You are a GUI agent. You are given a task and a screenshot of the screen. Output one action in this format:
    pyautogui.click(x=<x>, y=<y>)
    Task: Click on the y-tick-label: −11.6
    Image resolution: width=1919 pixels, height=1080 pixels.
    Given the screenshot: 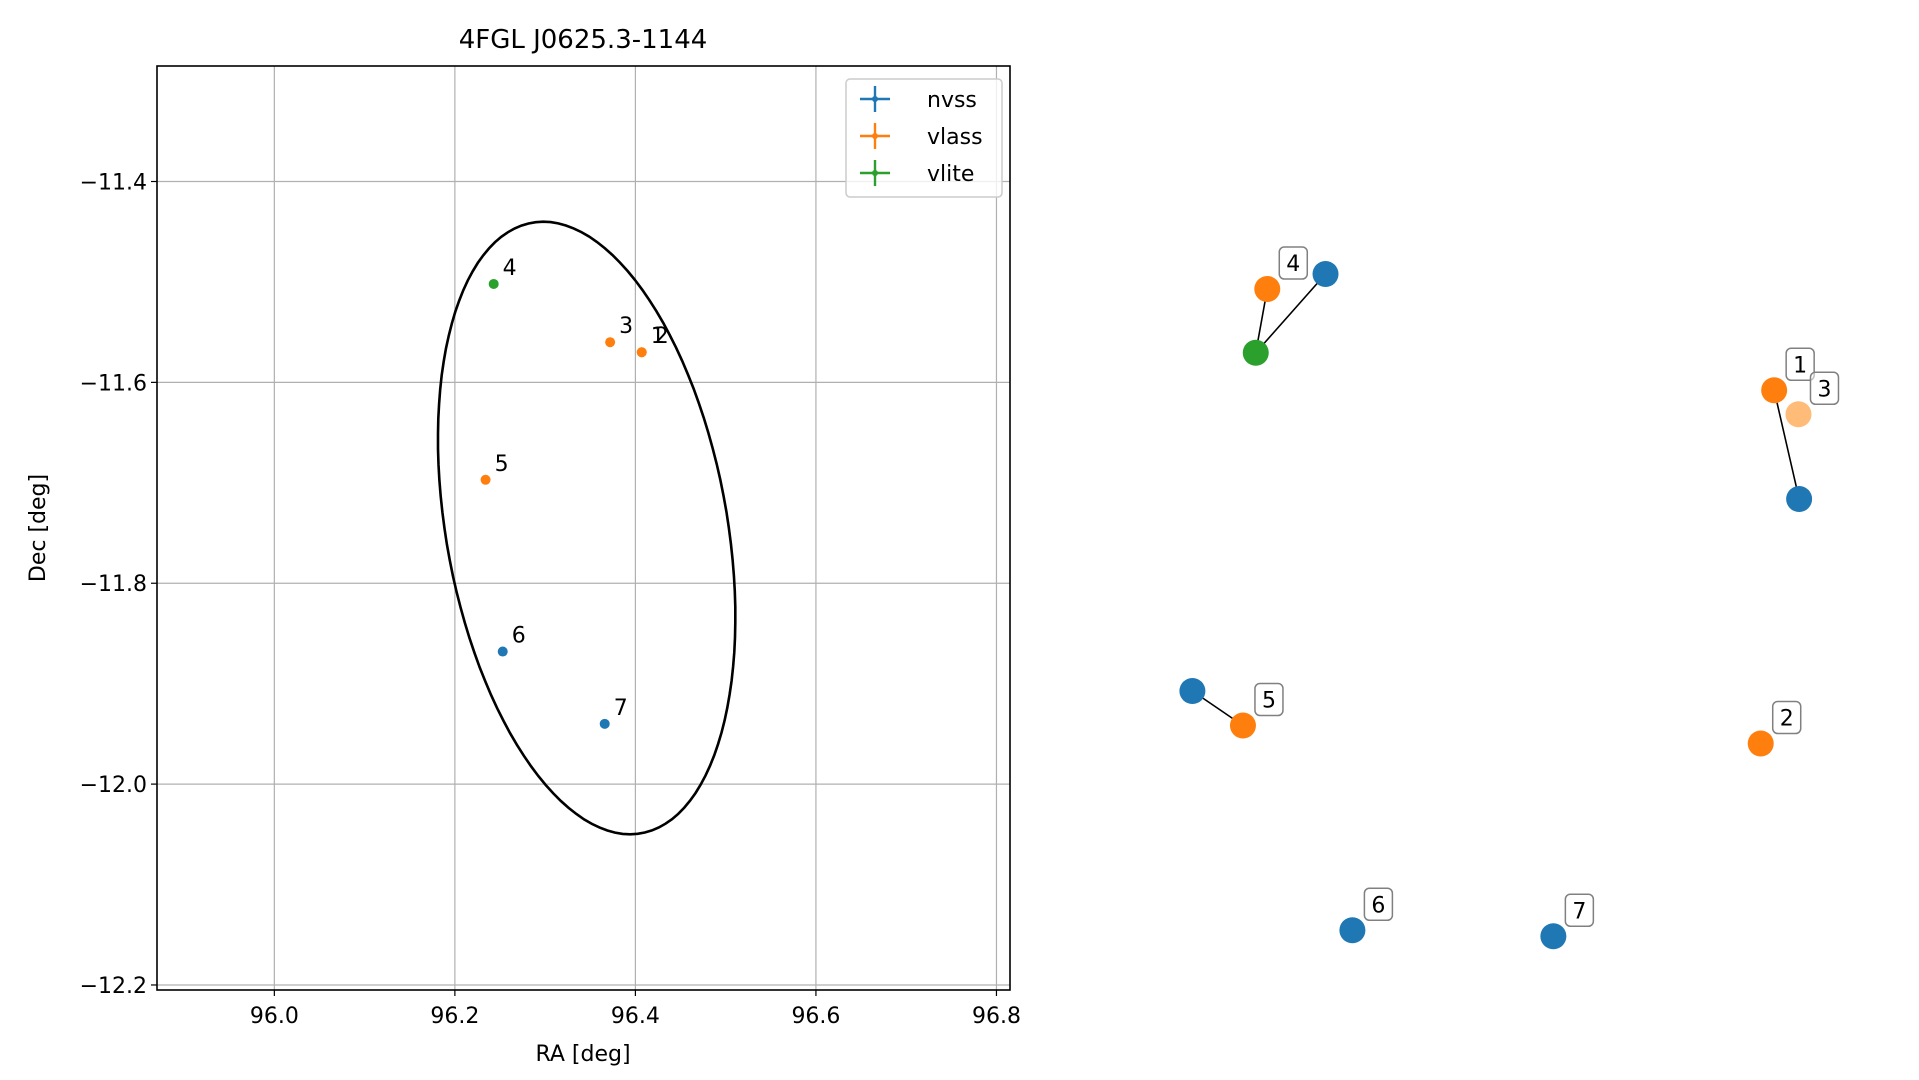 What is the action you would take?
    pyautogui.click(x=113, y=383)
    